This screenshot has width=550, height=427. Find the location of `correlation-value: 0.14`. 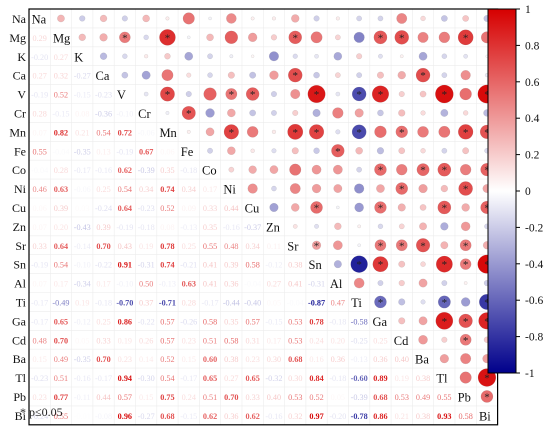

correlation-value: 0.14 is located at coordinates (146, 359).